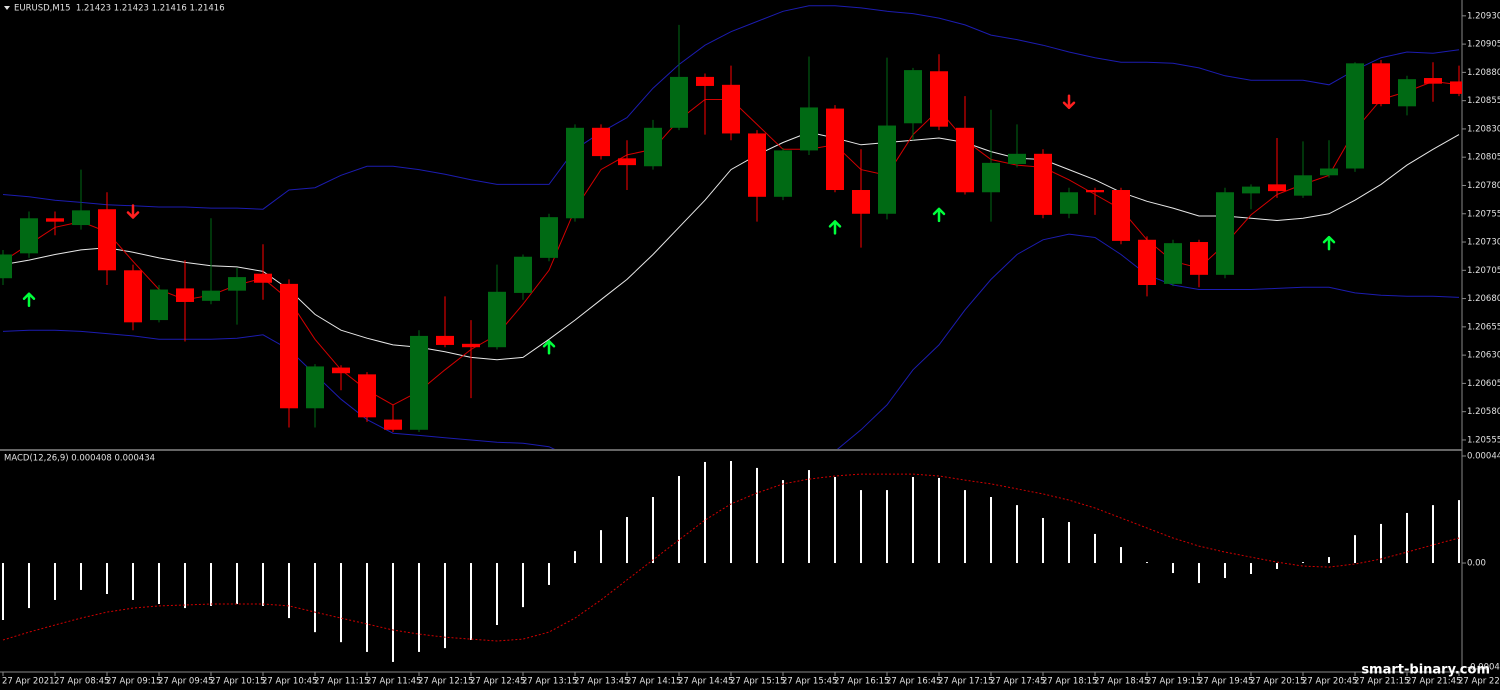 The height and width of the screenshot is (690, 1500). I want to click on y-tick-label: 1.20680, so click(1483, 299).